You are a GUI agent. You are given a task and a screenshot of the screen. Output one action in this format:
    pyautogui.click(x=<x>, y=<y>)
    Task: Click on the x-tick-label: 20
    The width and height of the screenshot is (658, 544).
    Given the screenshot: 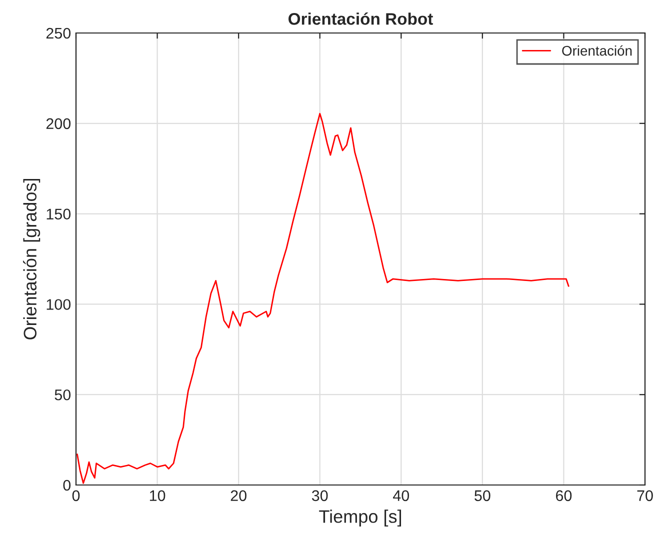 What is the action you would take?
    pyautogui.click(x=238, y=496)
    